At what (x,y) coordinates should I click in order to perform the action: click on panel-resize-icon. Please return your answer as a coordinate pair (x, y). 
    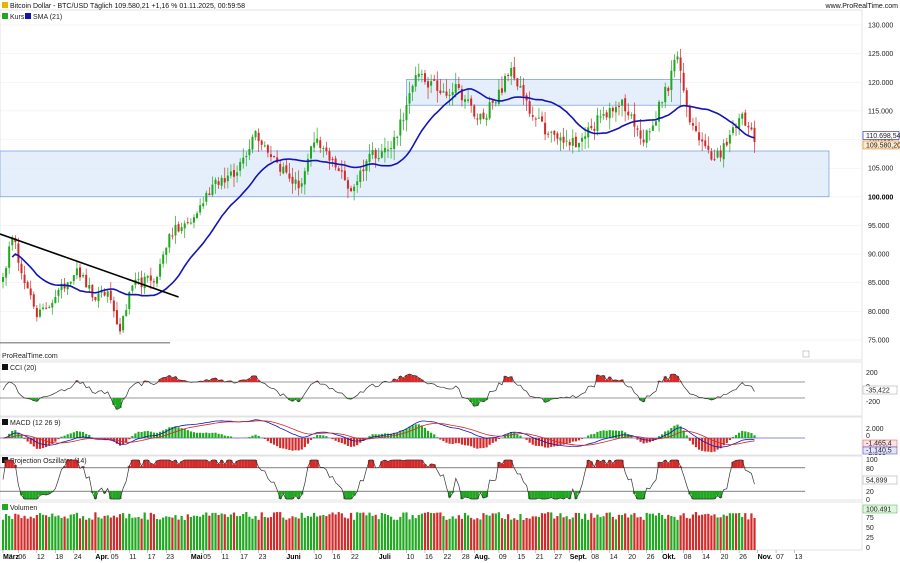
    Looking at the image, I should click on (806, 354).